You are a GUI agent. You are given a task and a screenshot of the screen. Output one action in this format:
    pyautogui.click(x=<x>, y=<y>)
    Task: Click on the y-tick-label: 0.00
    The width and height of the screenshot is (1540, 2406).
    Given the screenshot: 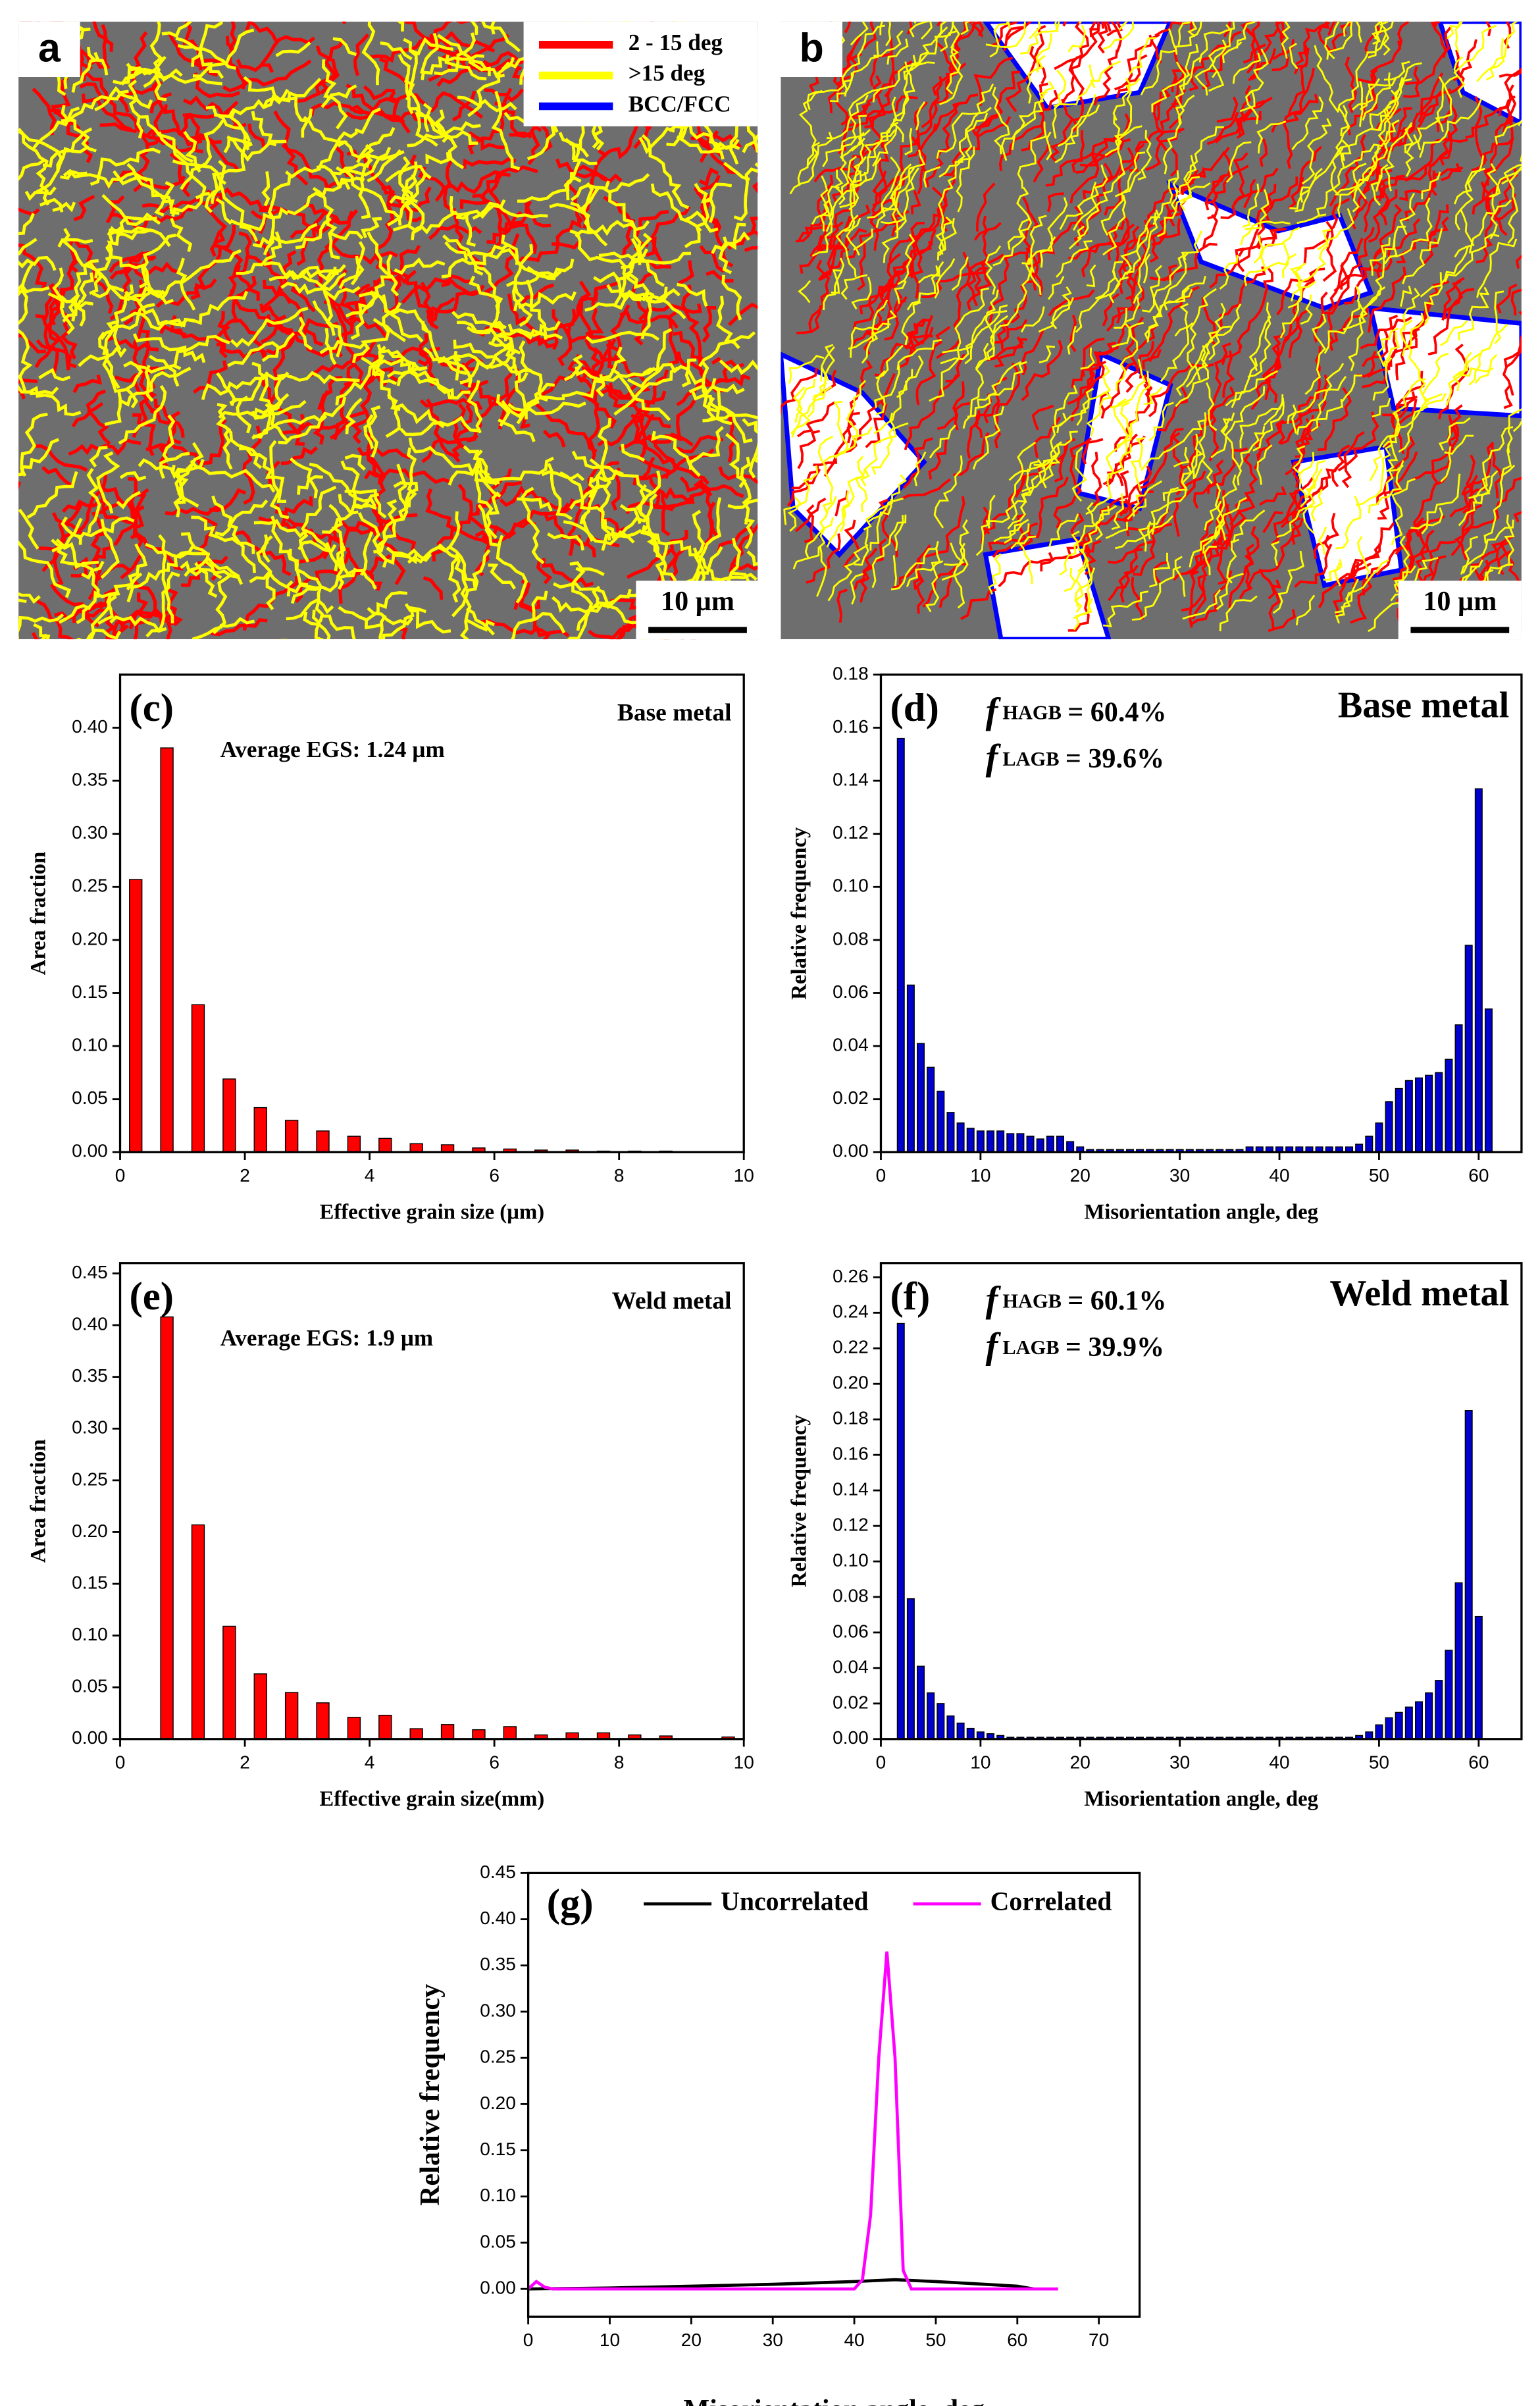 What is the action you would take?
    pyautogui.click(x=851, y=1151)
    